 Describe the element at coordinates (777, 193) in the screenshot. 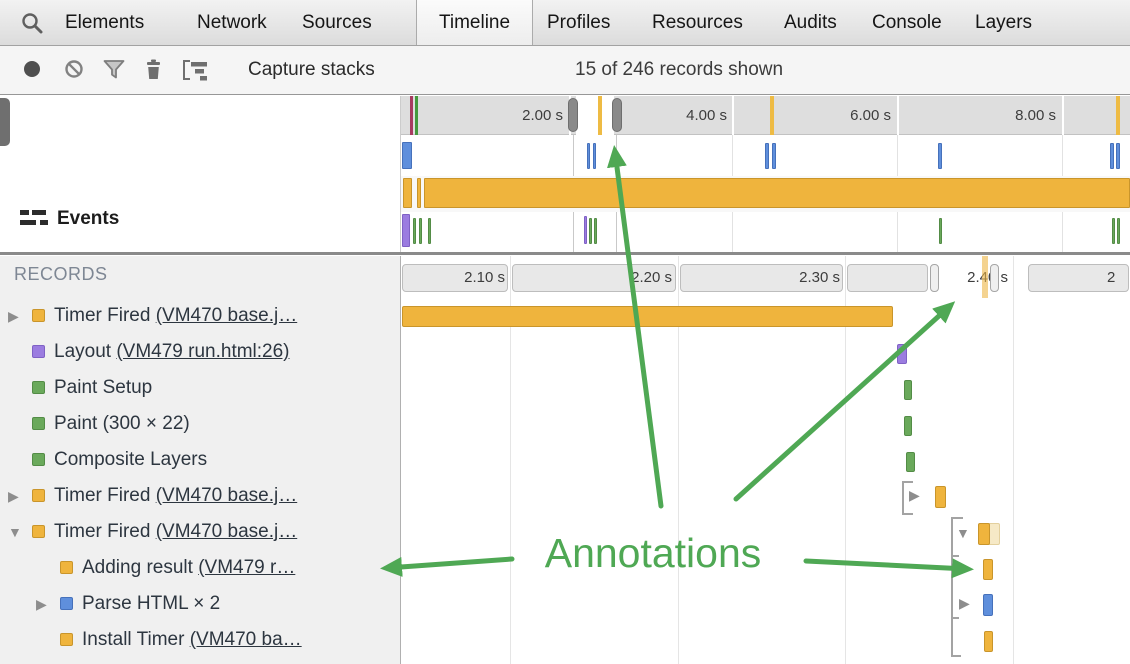

I see `long-timer-bar` at that location.